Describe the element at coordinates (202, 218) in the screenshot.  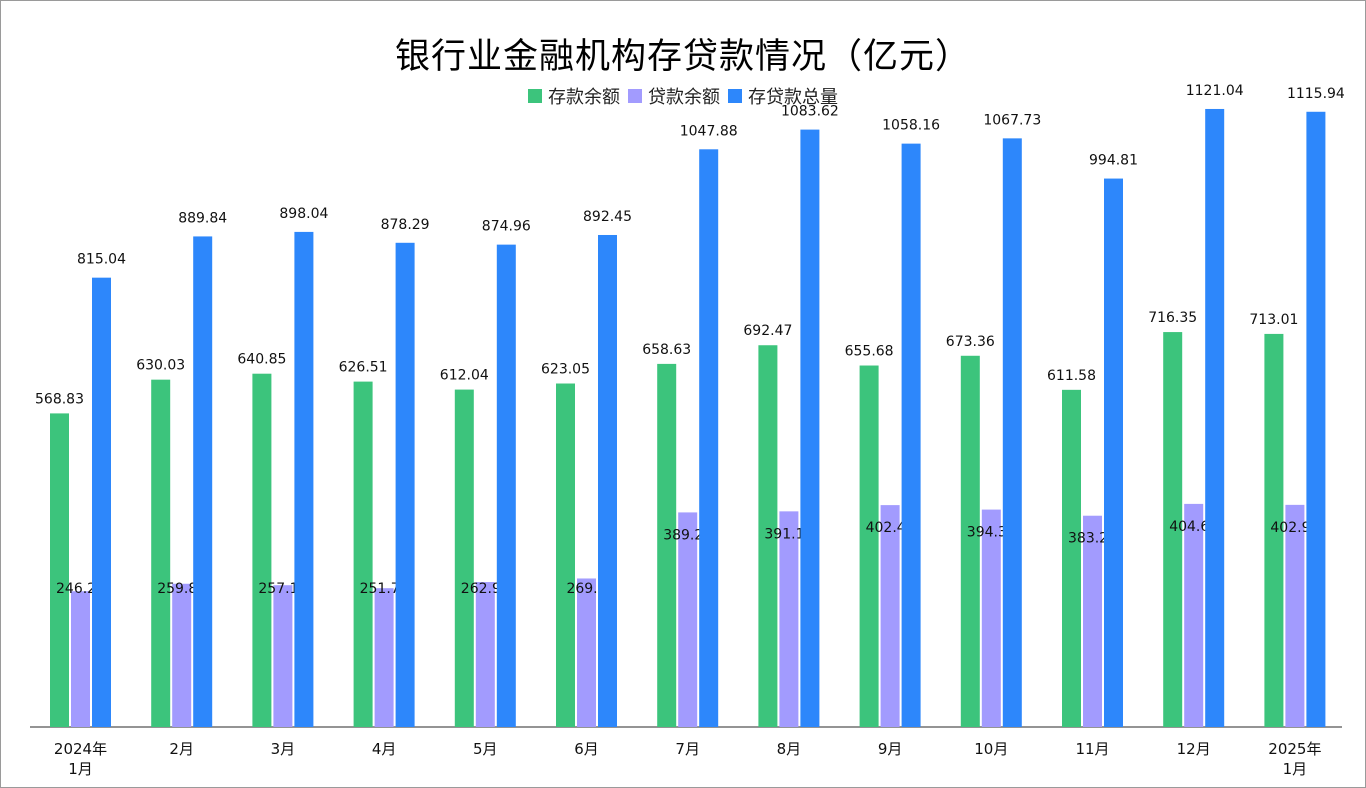
I see `value-label-total-1: 889.84` at that location.